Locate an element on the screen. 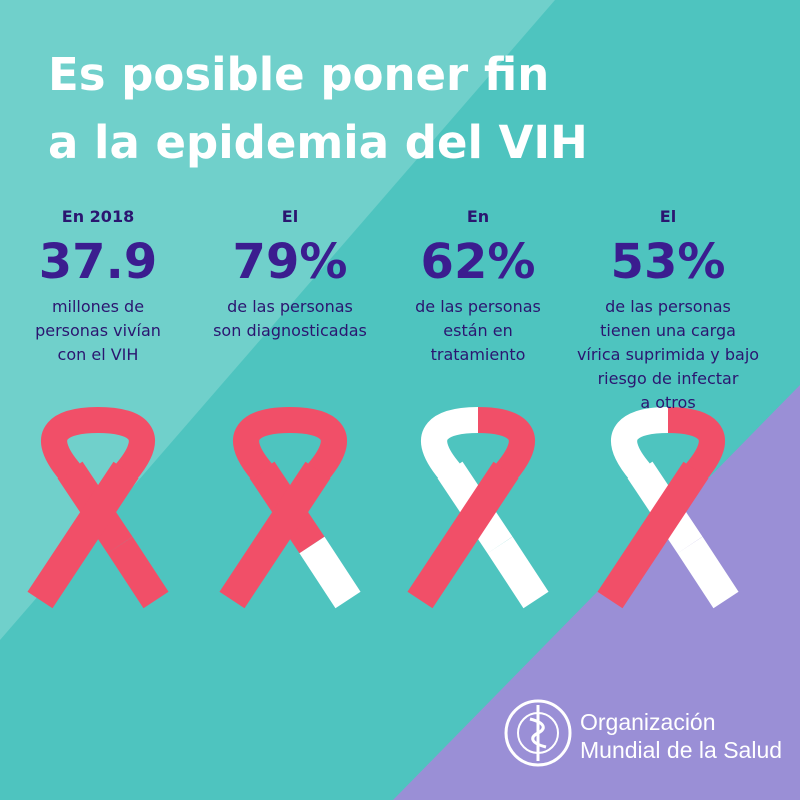  stat-description: son diagnosticadas is located at coordinates (290, 330).